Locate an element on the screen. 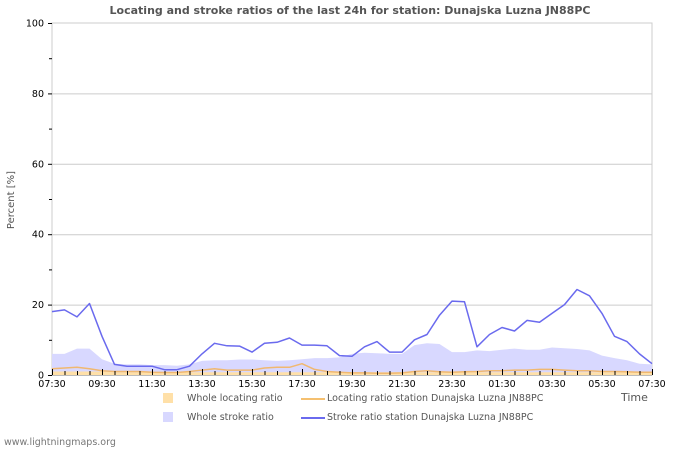 Image resolution: width=700 pixels, height=450 pixels. x-tick-label: 23:30 is located at coordinates (451, 384).